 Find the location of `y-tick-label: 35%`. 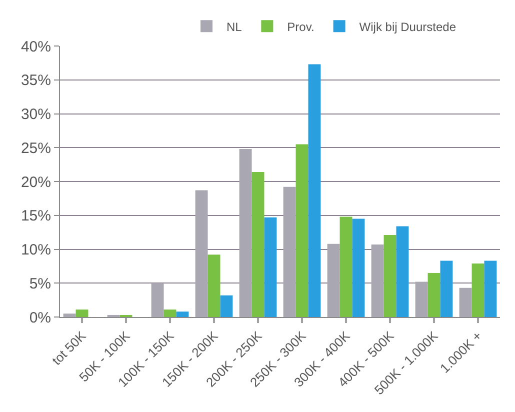

y-tick-label: 35% is located at coordinates (35, 81).